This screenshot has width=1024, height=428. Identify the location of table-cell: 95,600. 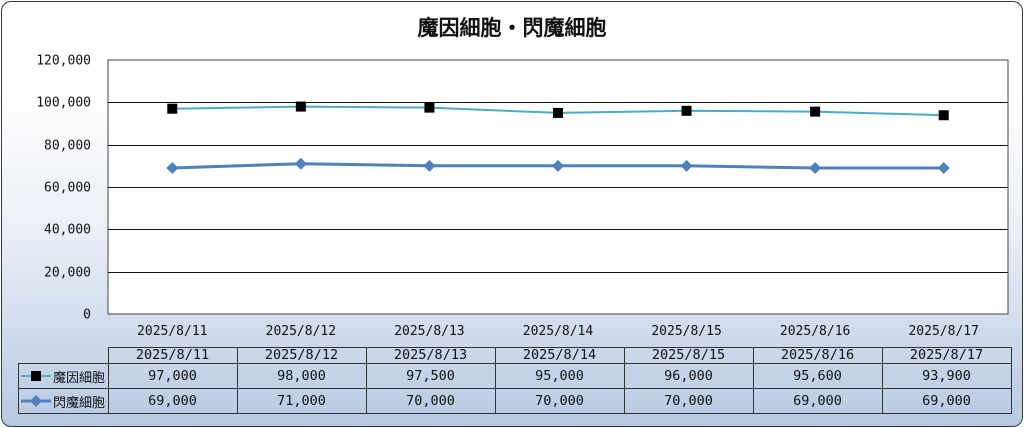
(817, 376).